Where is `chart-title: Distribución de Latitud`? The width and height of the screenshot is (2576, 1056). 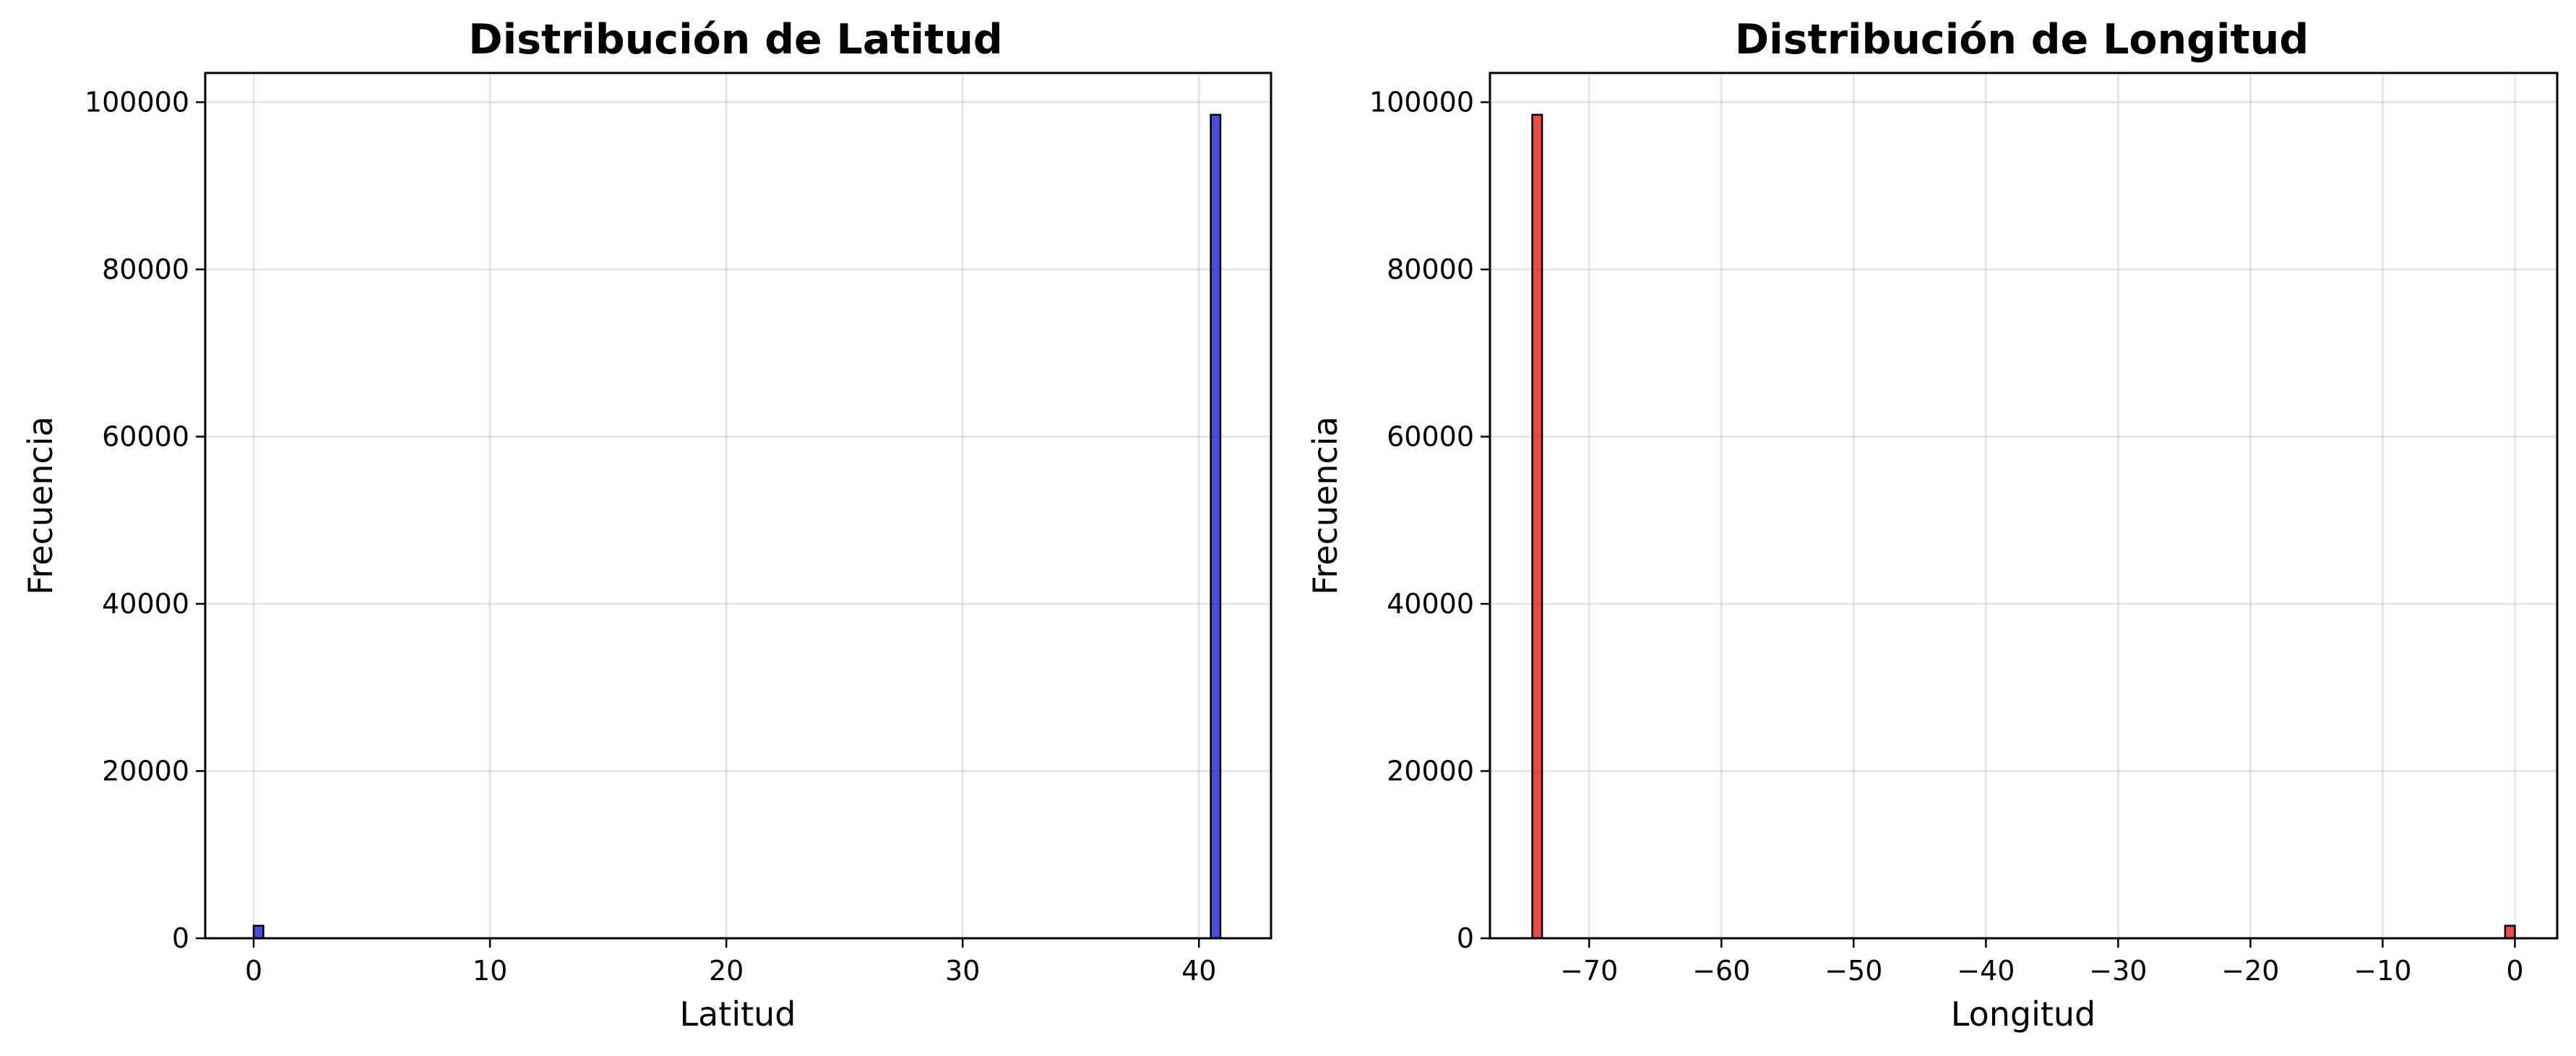 chart-title: Distribución de Latitud is located at coordinates (735, 40).